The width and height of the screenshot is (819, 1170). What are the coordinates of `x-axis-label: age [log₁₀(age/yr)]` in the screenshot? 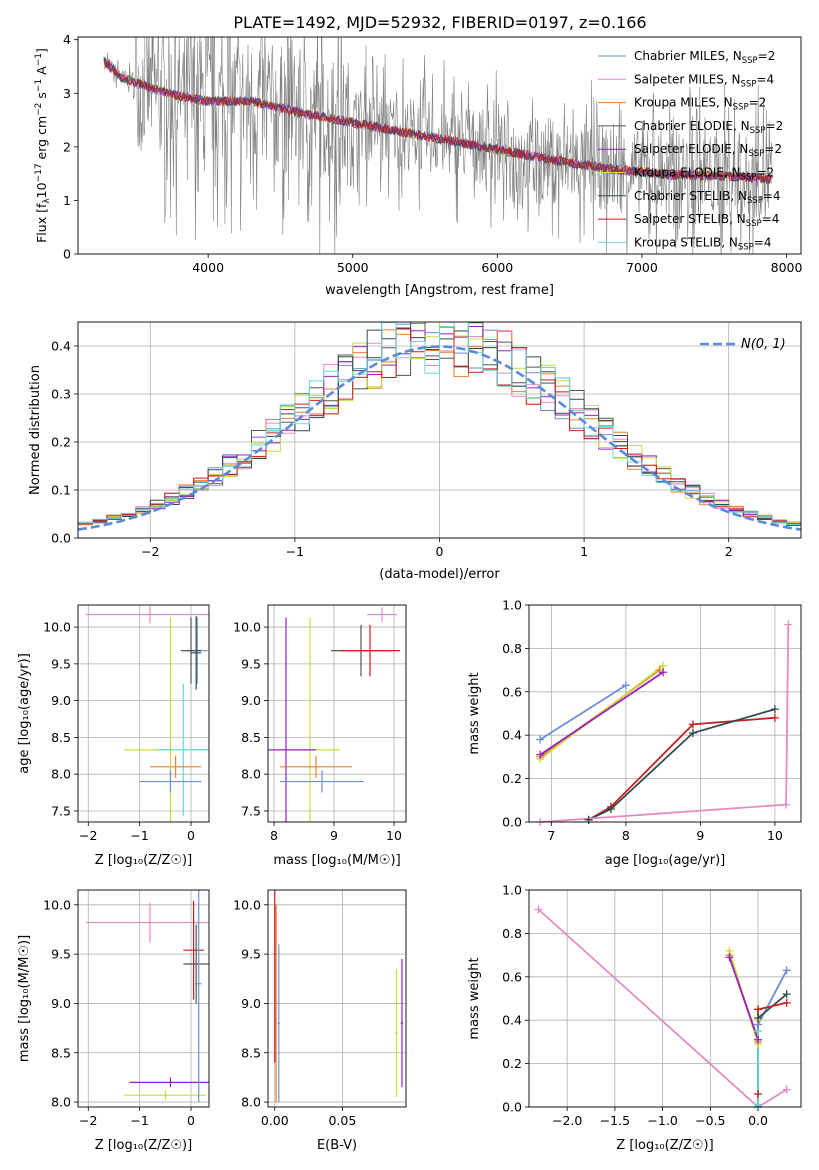 It's located at (665, 860).